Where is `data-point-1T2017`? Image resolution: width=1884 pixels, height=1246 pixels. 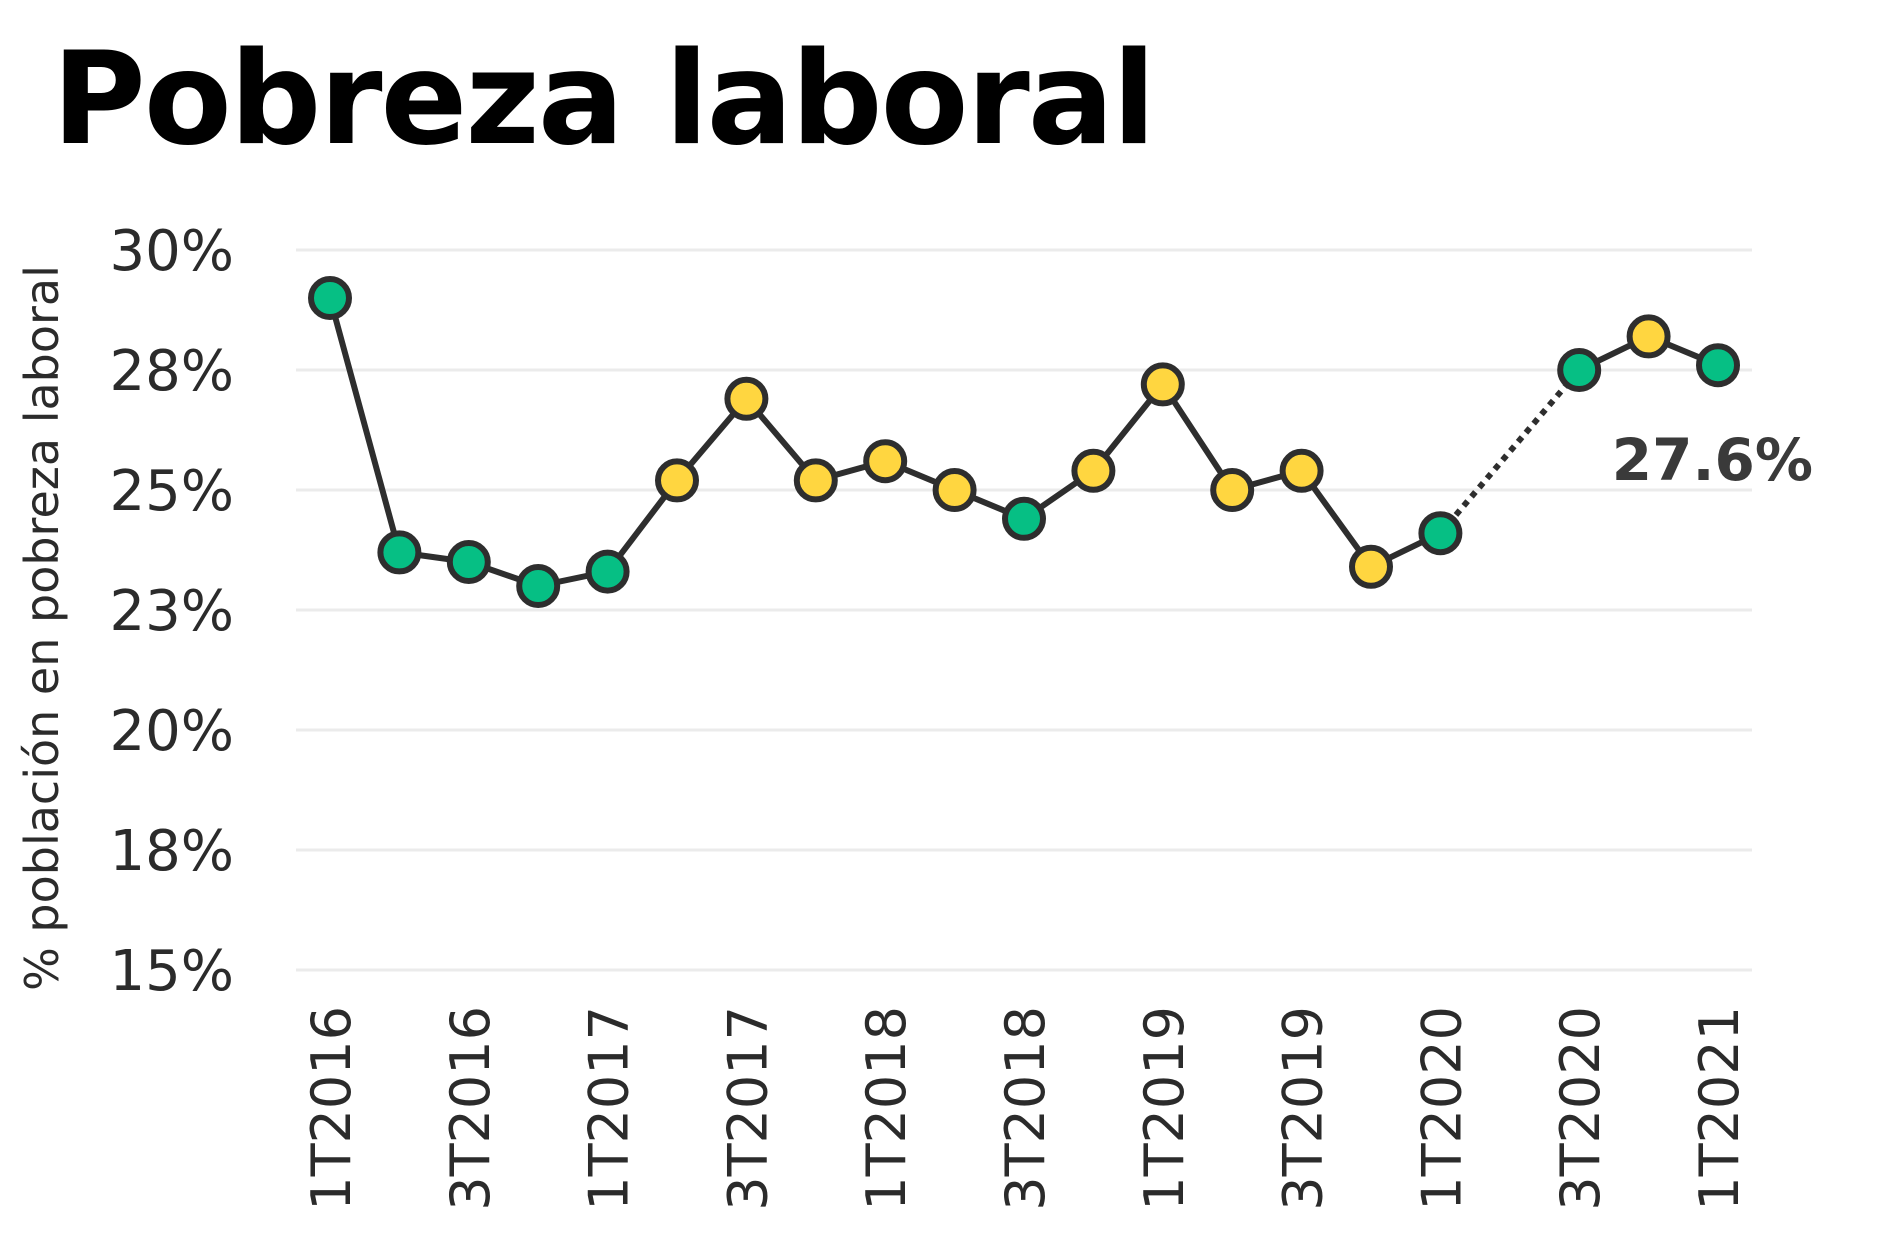 data-point-1T2017 is located at coordinates (607, 571).